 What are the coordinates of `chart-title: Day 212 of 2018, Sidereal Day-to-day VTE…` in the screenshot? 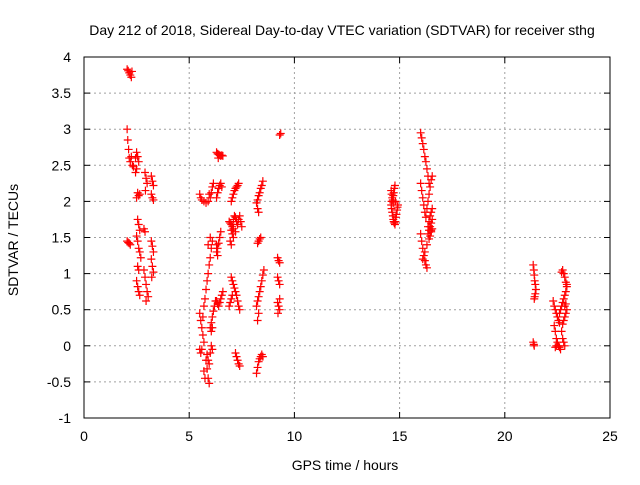 It's located at (342, 30).